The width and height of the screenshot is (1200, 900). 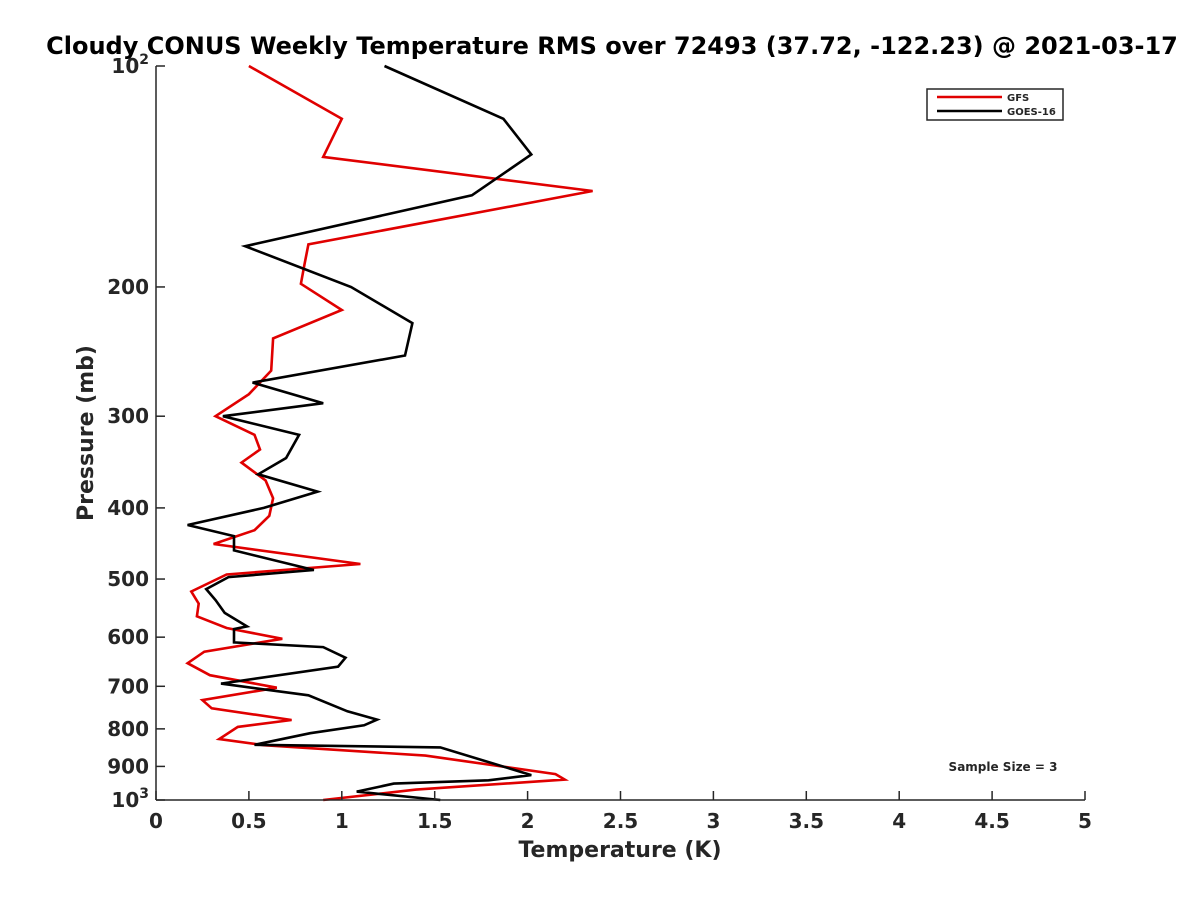 I want to click on sample-size-annotation: Sample Size = 3, so click(x=1003, y=767).